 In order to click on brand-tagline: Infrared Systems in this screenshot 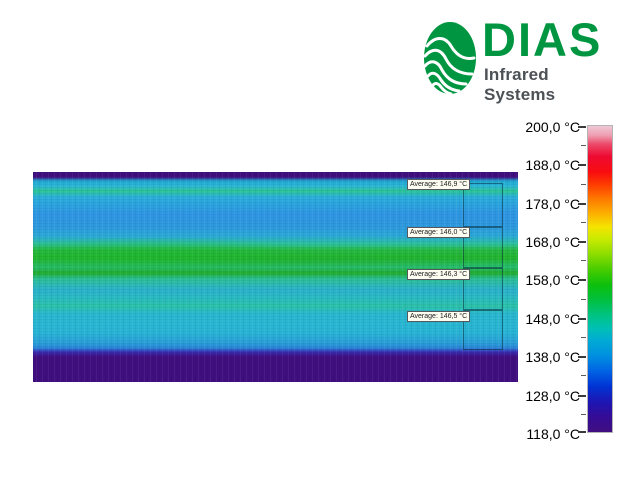, I will do `click(520, 84)`.